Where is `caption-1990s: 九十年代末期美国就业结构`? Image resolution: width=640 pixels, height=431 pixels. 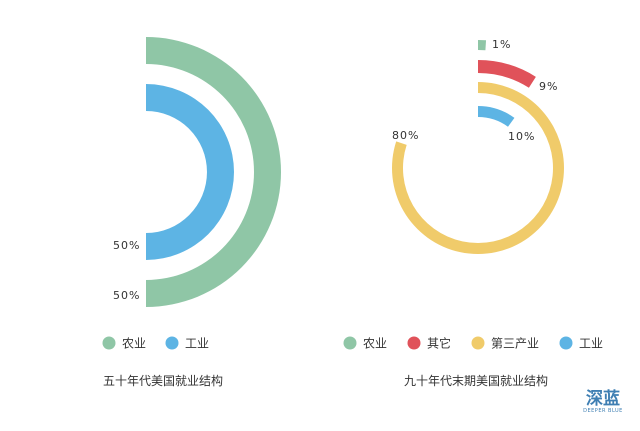
caption-1990s: 九十年代末期美国就业结构 is located at coordinates (476, 380).